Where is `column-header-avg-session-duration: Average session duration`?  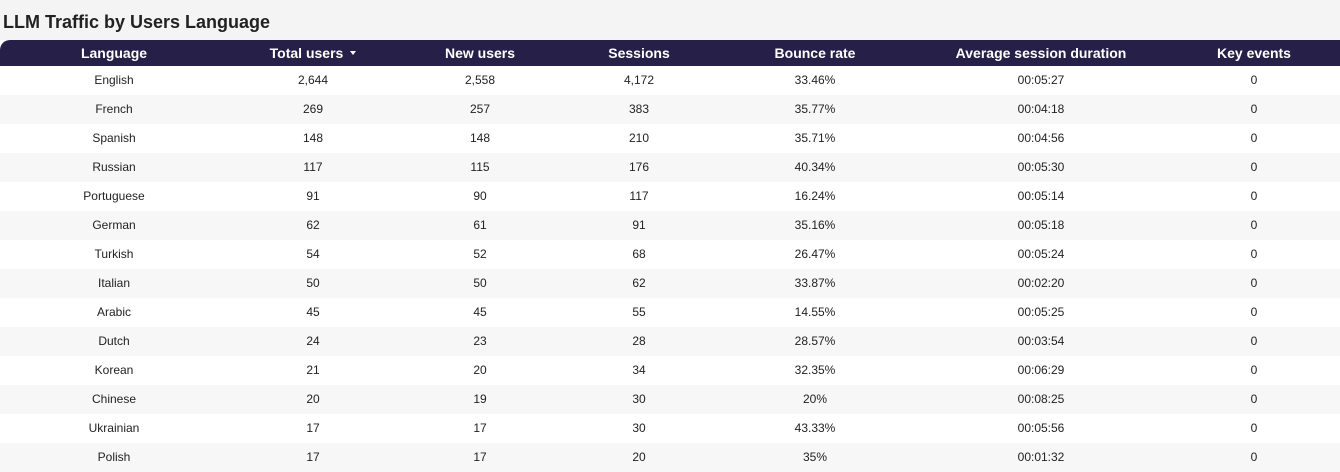
column-header-avg-session-duration: Average session duration is located at coordinates (1041, 53).